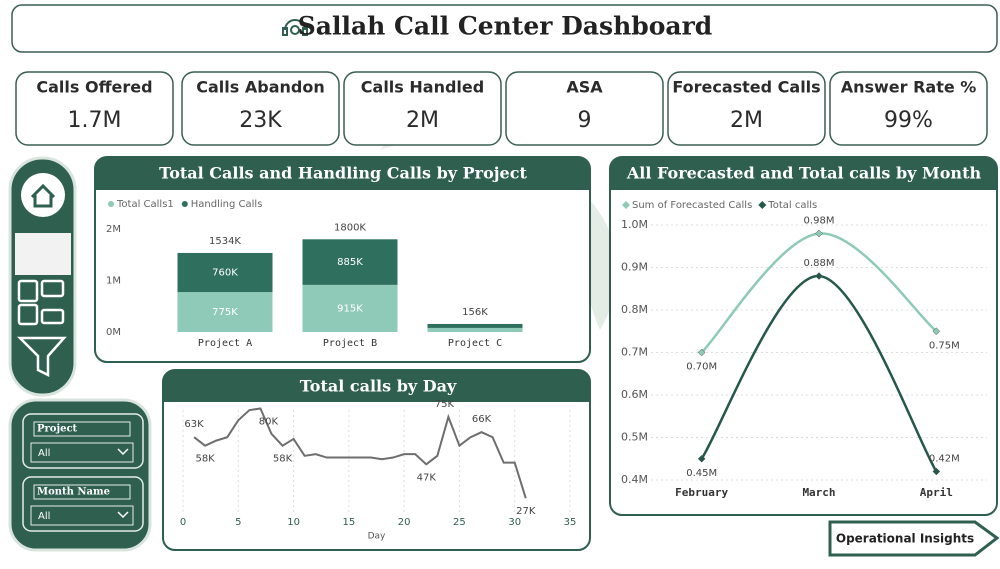 This screenshot has height=569, width=1000. I want to click on home-button, so click(43, 195).